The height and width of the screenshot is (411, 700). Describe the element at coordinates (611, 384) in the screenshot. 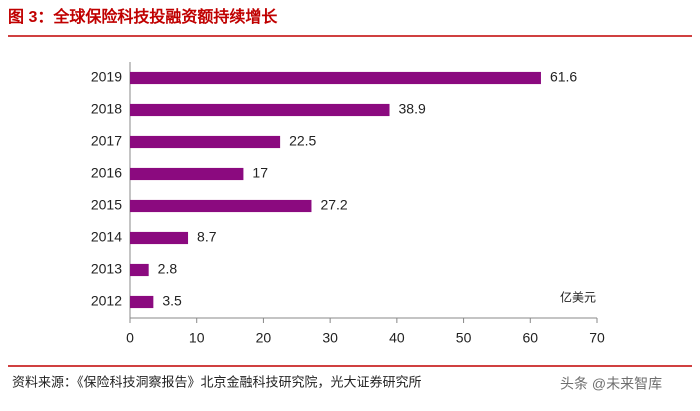

I see `watermark: 头条 @未来智库` at that location.